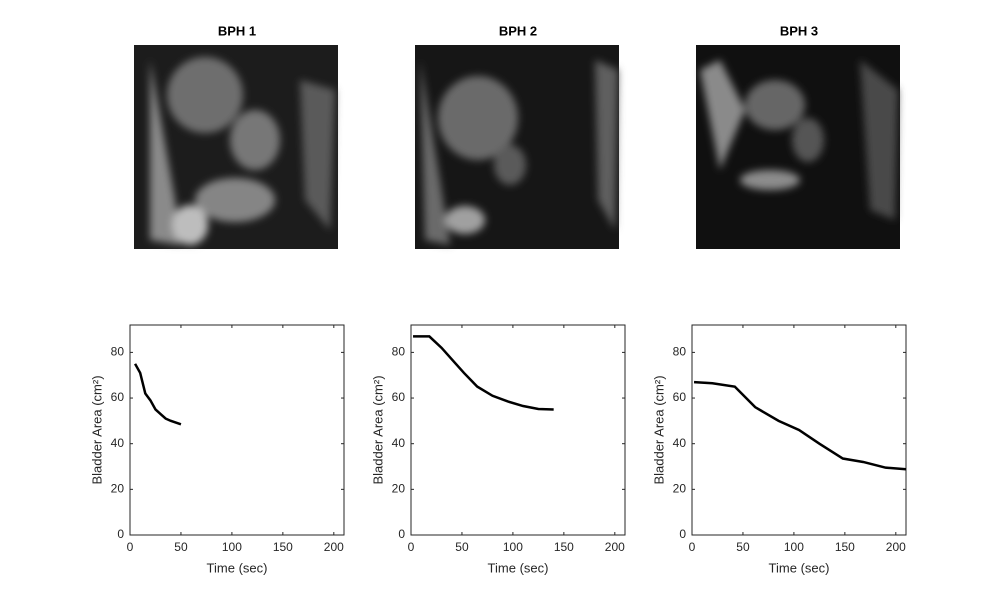 The image size is (1000, 600). I want to click on chart-title: BPH 2, so click(518, 30).